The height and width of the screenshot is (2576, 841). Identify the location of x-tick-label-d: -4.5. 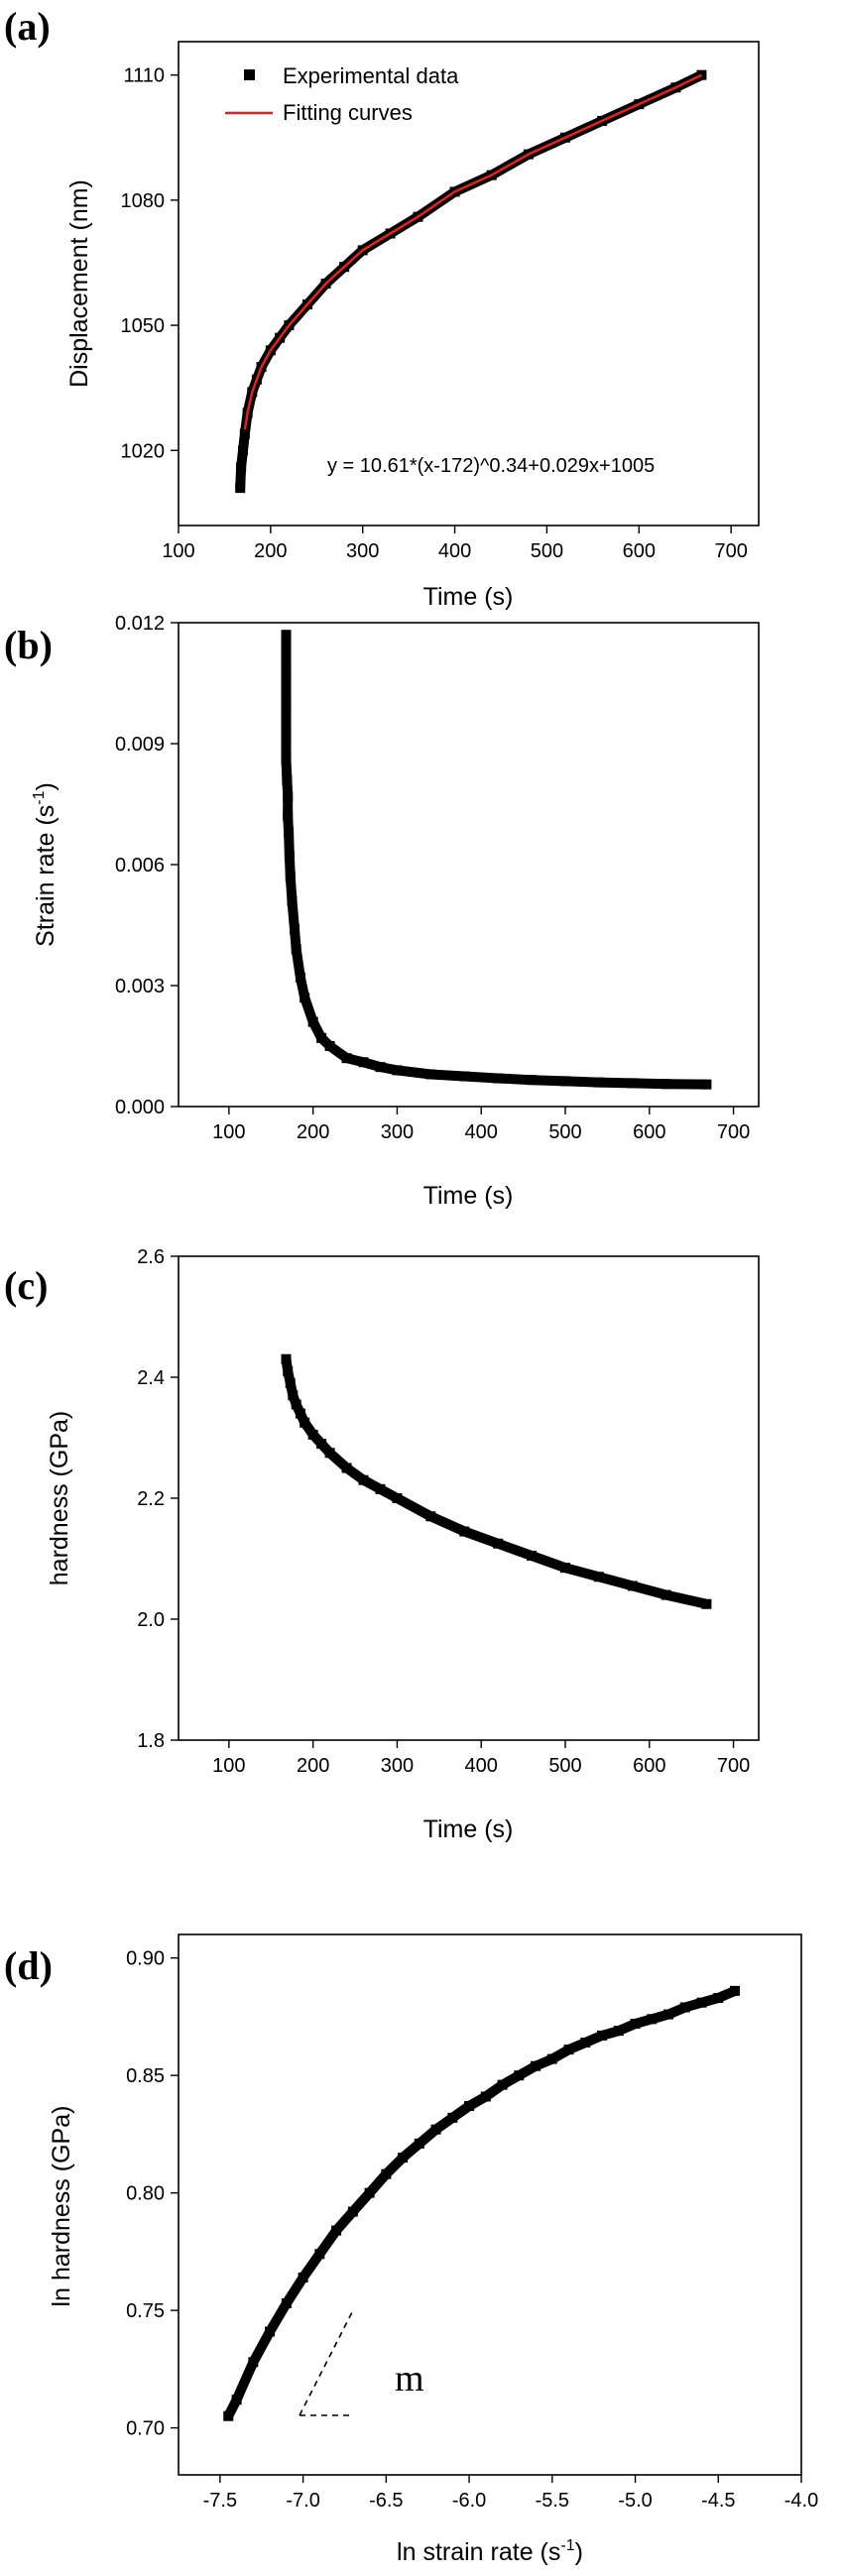
(718, 2501).